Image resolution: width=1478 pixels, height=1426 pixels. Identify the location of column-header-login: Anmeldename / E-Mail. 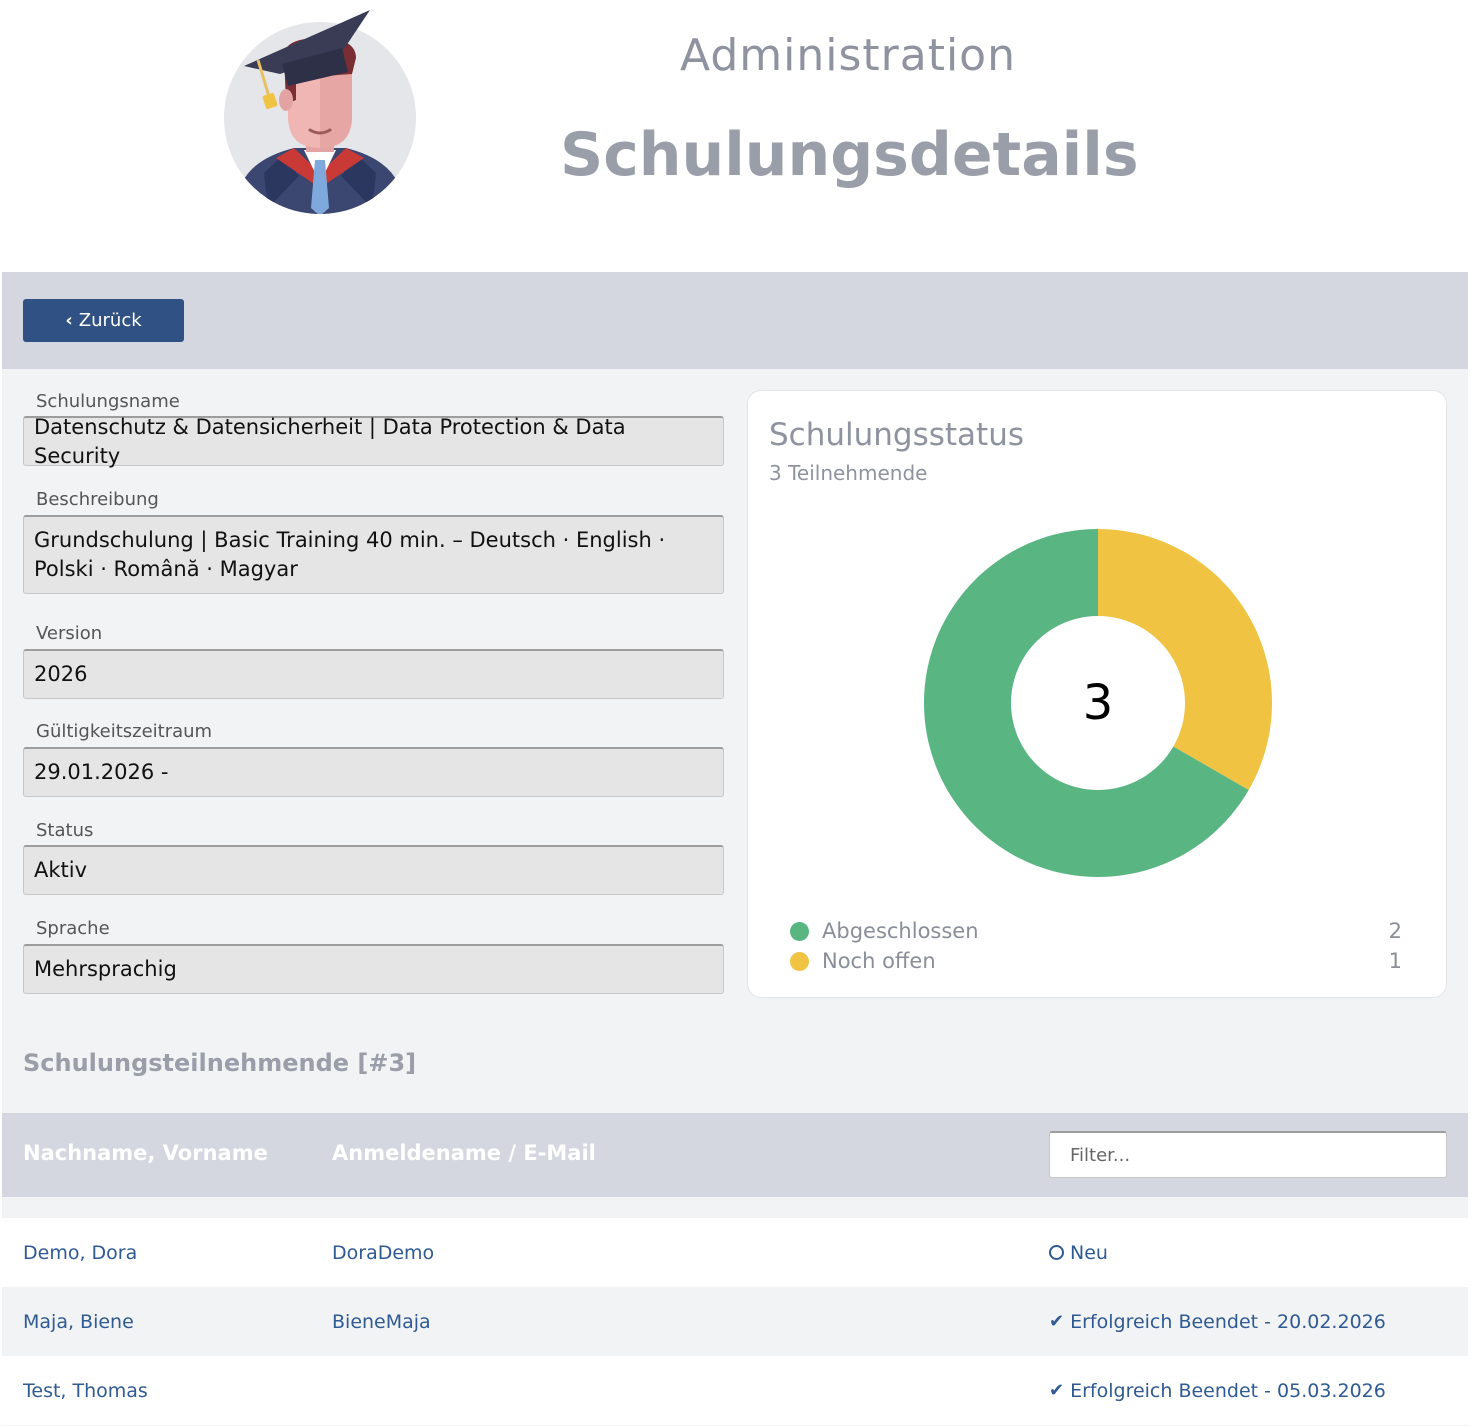
(464, 1153).